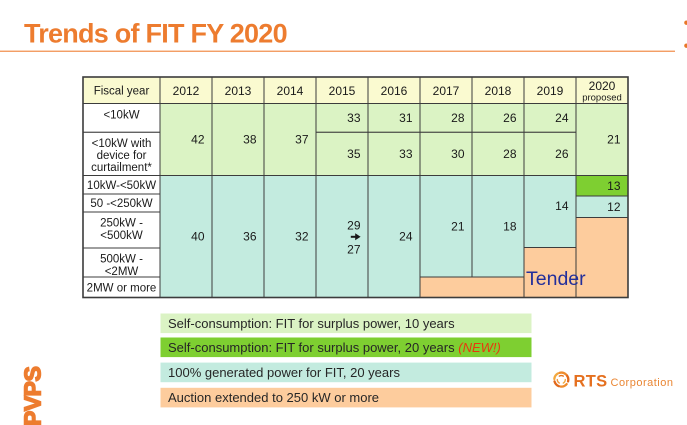 This screenshot has width=687, height=425. I want to click on svg-text: 2020, so click(602, 86).